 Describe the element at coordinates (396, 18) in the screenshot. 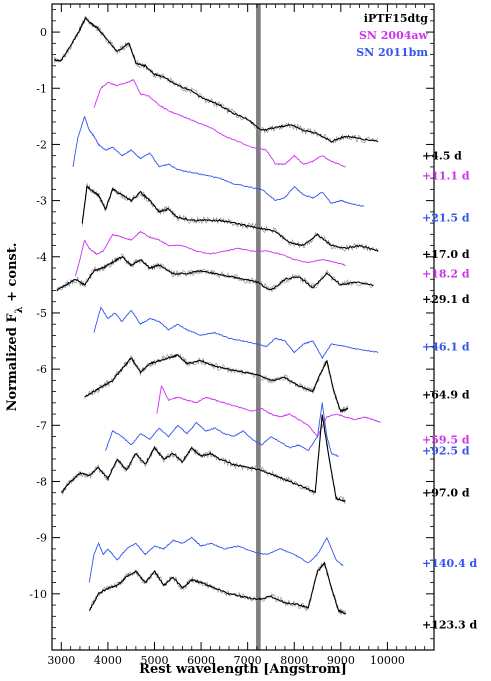

I see `legend-entry: iPTF15dtg` at that location.